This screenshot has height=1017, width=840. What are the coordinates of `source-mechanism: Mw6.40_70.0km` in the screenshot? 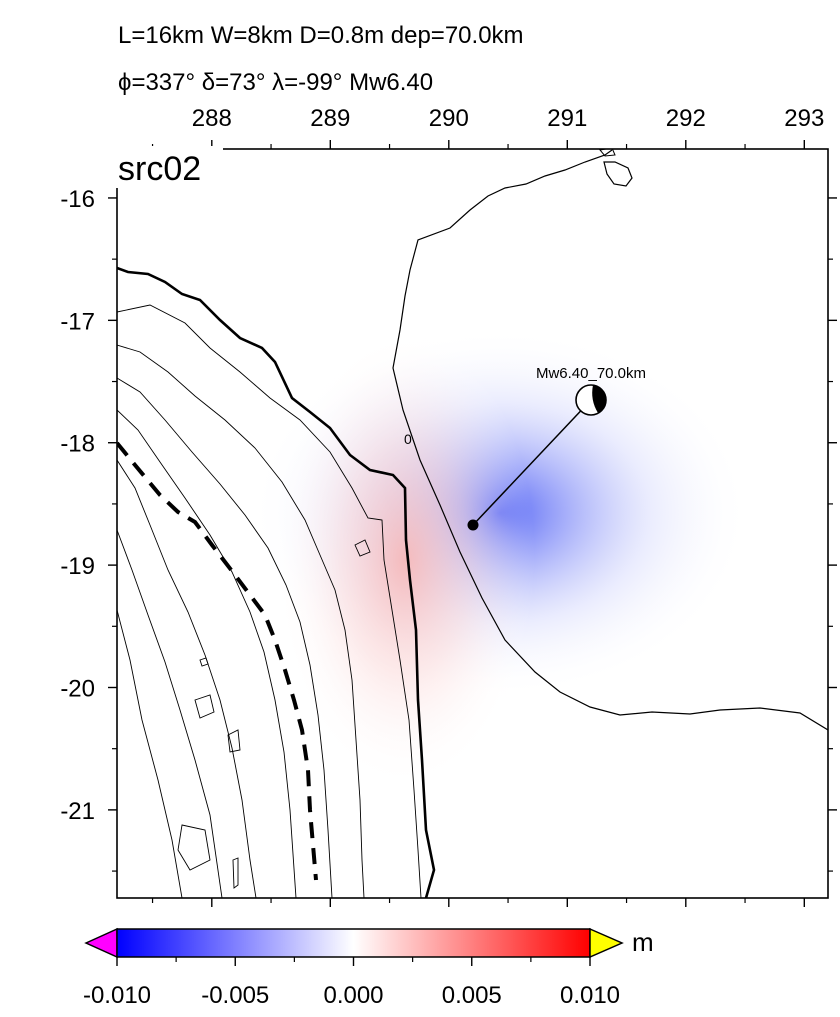 It's located at (556, 448).